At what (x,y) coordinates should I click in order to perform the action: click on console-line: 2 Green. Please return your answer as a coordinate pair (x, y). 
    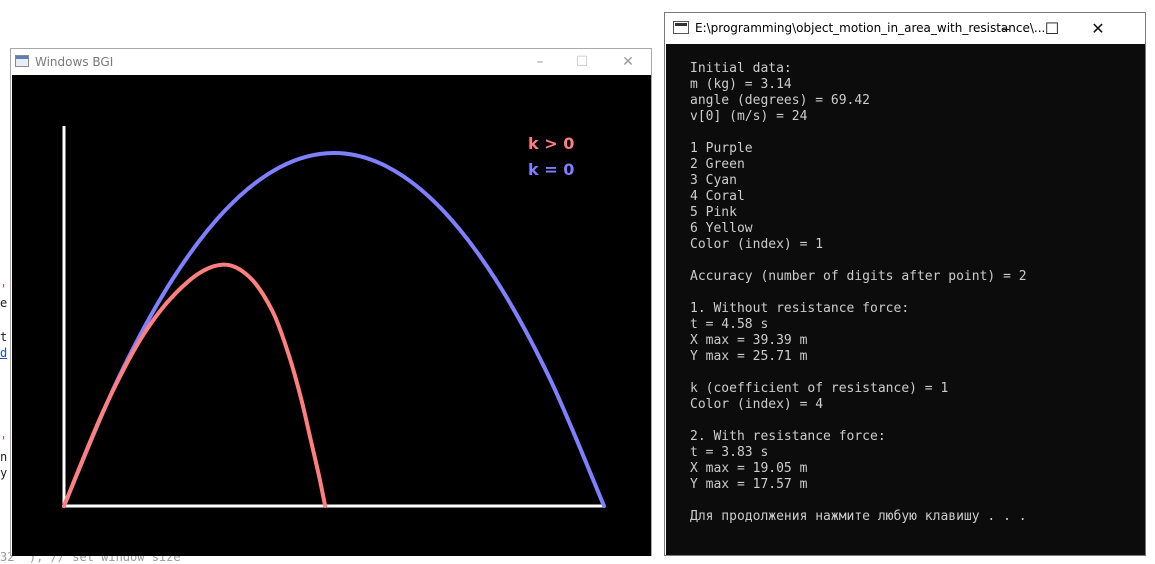
    Looking at the image, I should click on (717, 164).